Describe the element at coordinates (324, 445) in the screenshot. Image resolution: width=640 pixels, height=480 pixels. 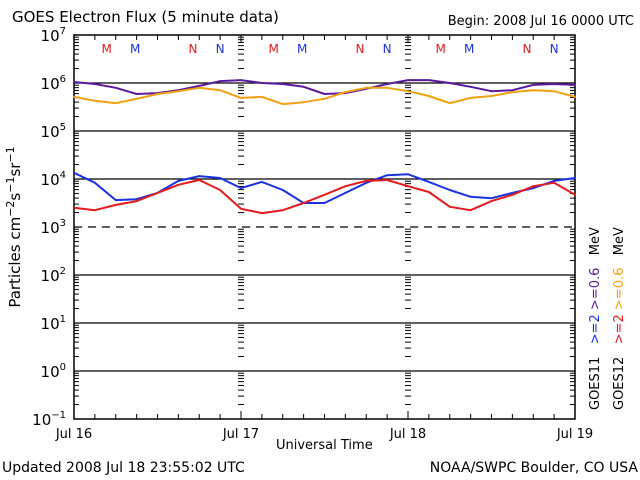
I see `x-axis-label: Universal Time` at that location.